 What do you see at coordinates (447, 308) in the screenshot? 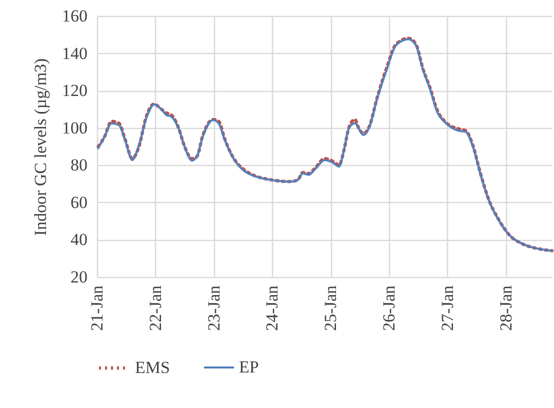
I see `x-tick-label: 27-Jan` at bounding box center [447, 308].